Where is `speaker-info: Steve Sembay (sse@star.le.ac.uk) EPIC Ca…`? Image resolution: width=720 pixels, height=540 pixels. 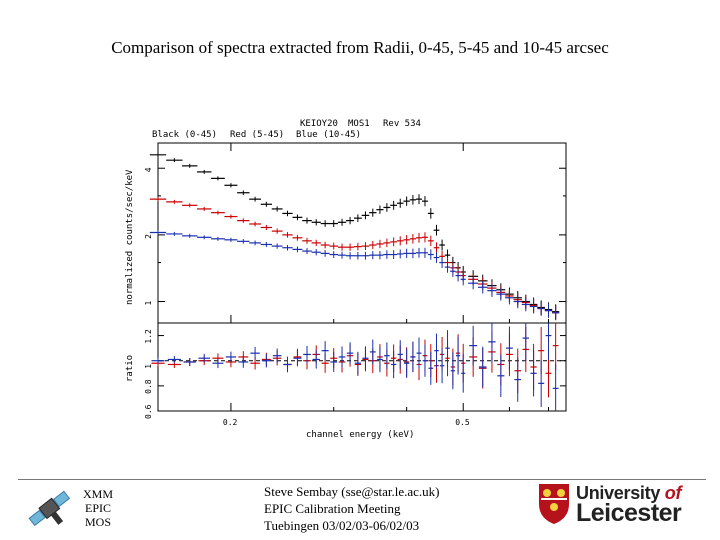
speaker-info: Steve Sembay (sse@star.le.ac.uk) EPIC Ca… is located at coordinates (352, 508).